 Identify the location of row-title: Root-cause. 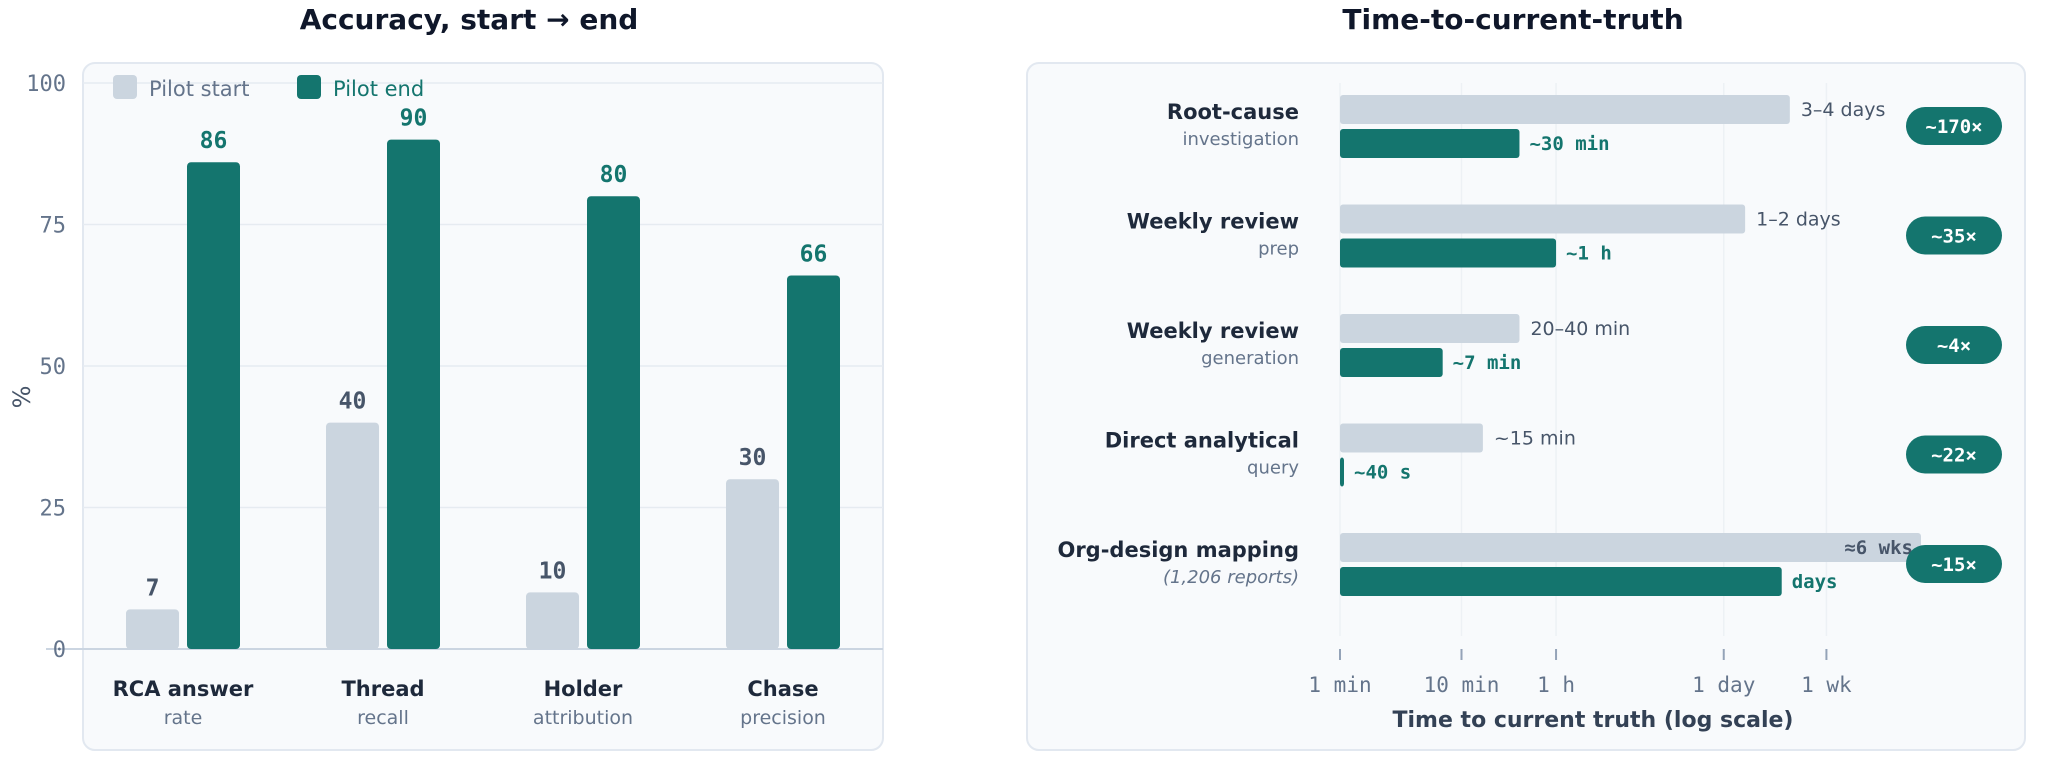
(1233, 112).